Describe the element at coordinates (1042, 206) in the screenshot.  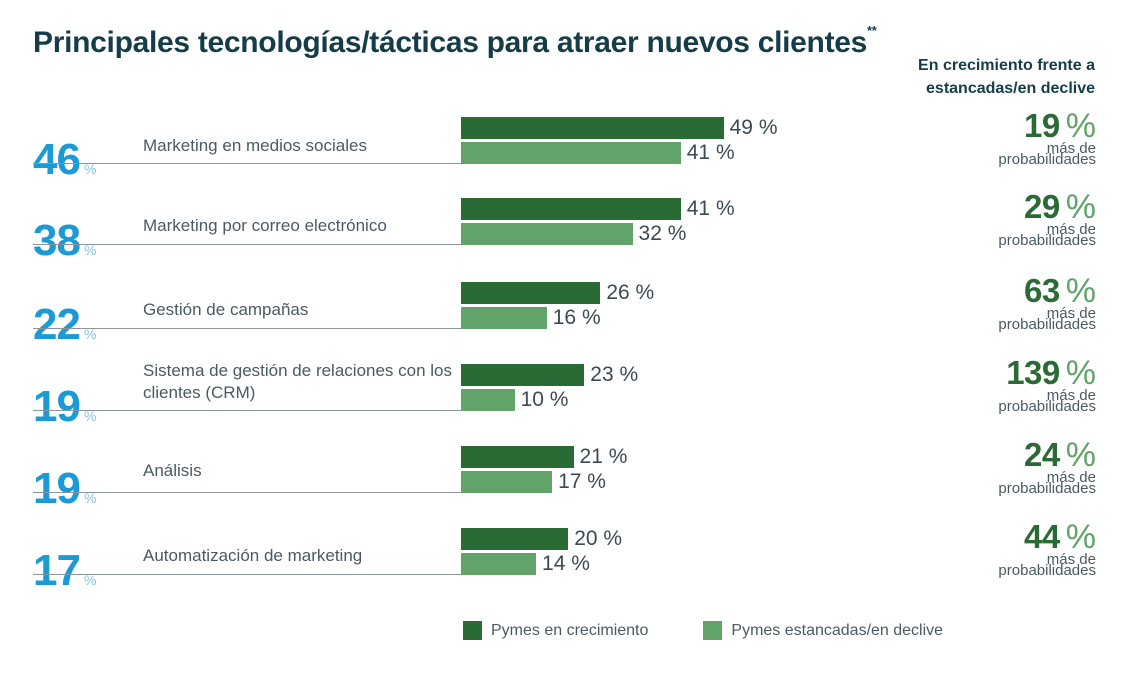
I see `more-likely-value: 29` at that location.